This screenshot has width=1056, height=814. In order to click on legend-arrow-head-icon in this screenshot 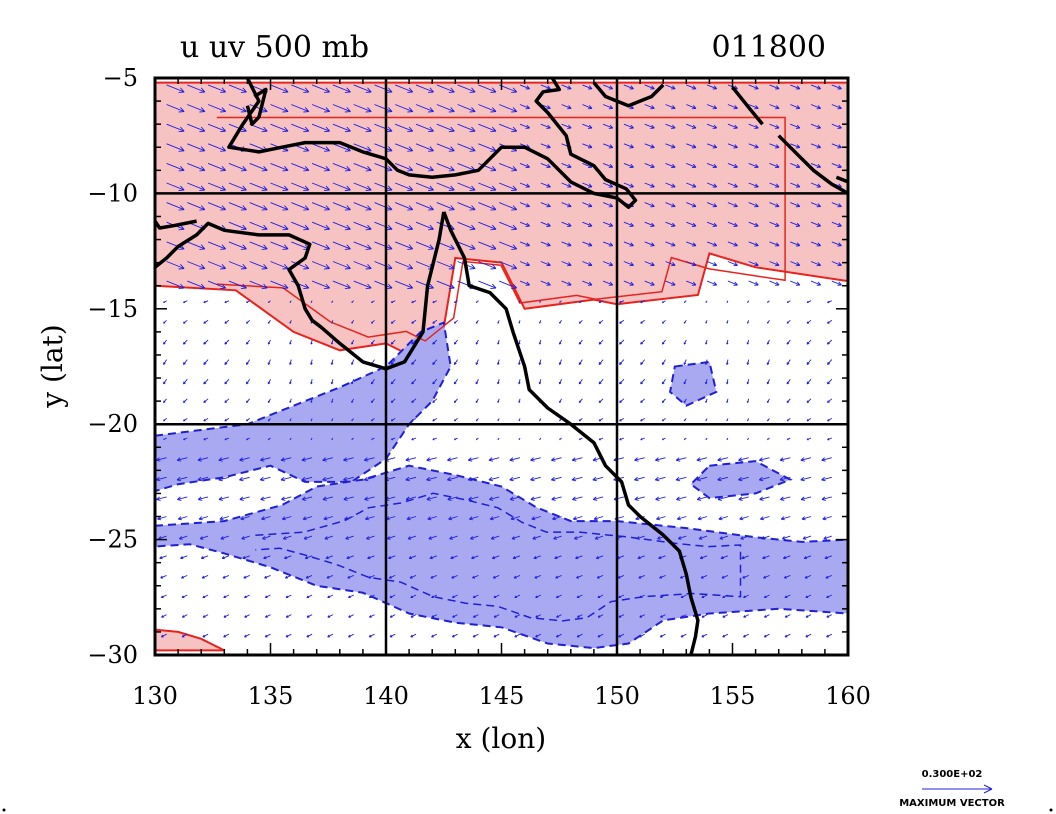, I will do `click(988, 789)`.